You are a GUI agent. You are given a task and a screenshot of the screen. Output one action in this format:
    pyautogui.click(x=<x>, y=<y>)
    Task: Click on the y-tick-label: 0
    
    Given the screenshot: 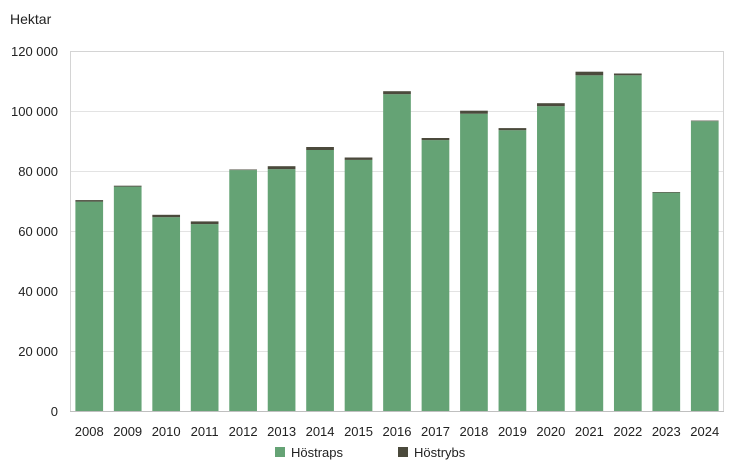 What is the action you would take?
    pyautogui.click(x=54, y=411)
    